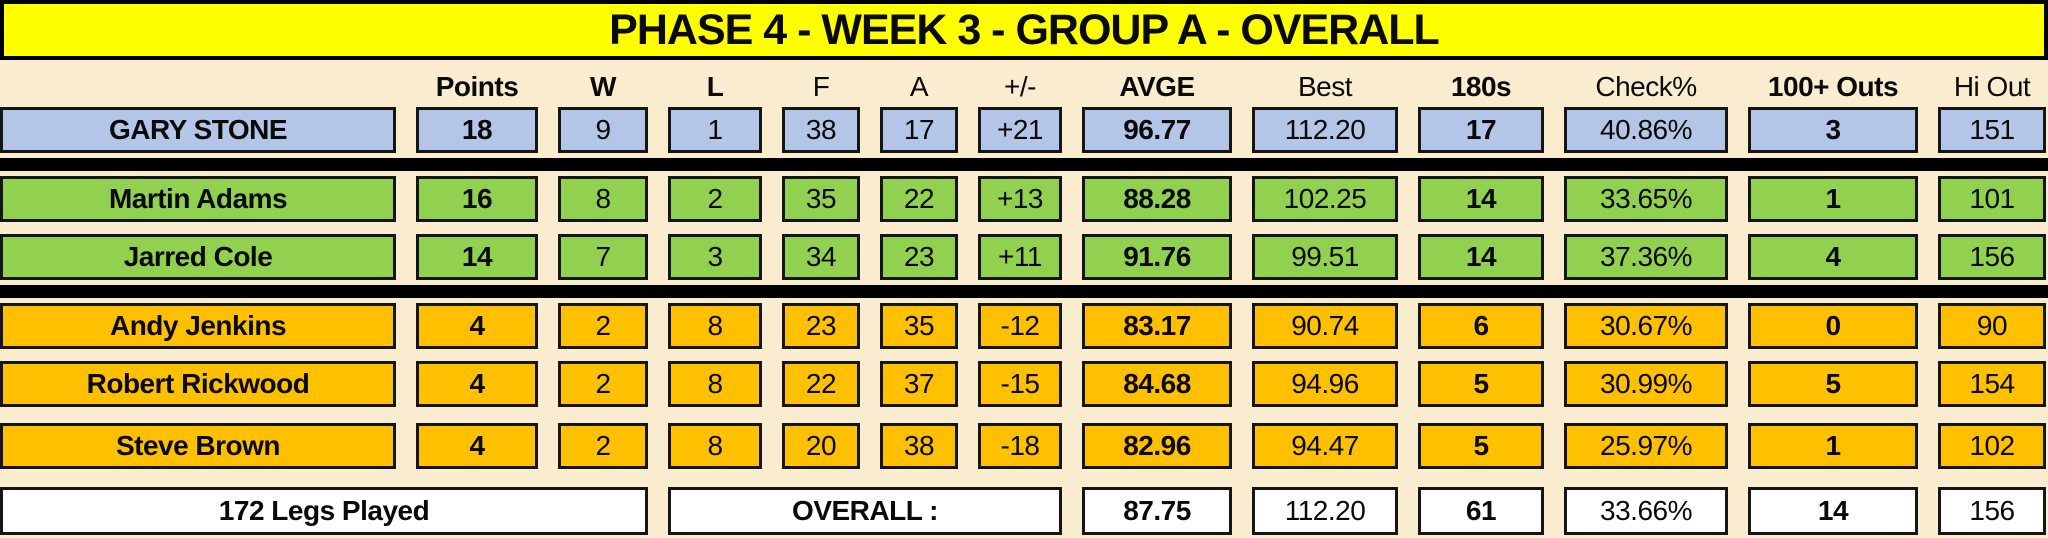  Describe the element at coordinates (715, 130) in the screenshot. I see `losses-cell: 1` at that location.